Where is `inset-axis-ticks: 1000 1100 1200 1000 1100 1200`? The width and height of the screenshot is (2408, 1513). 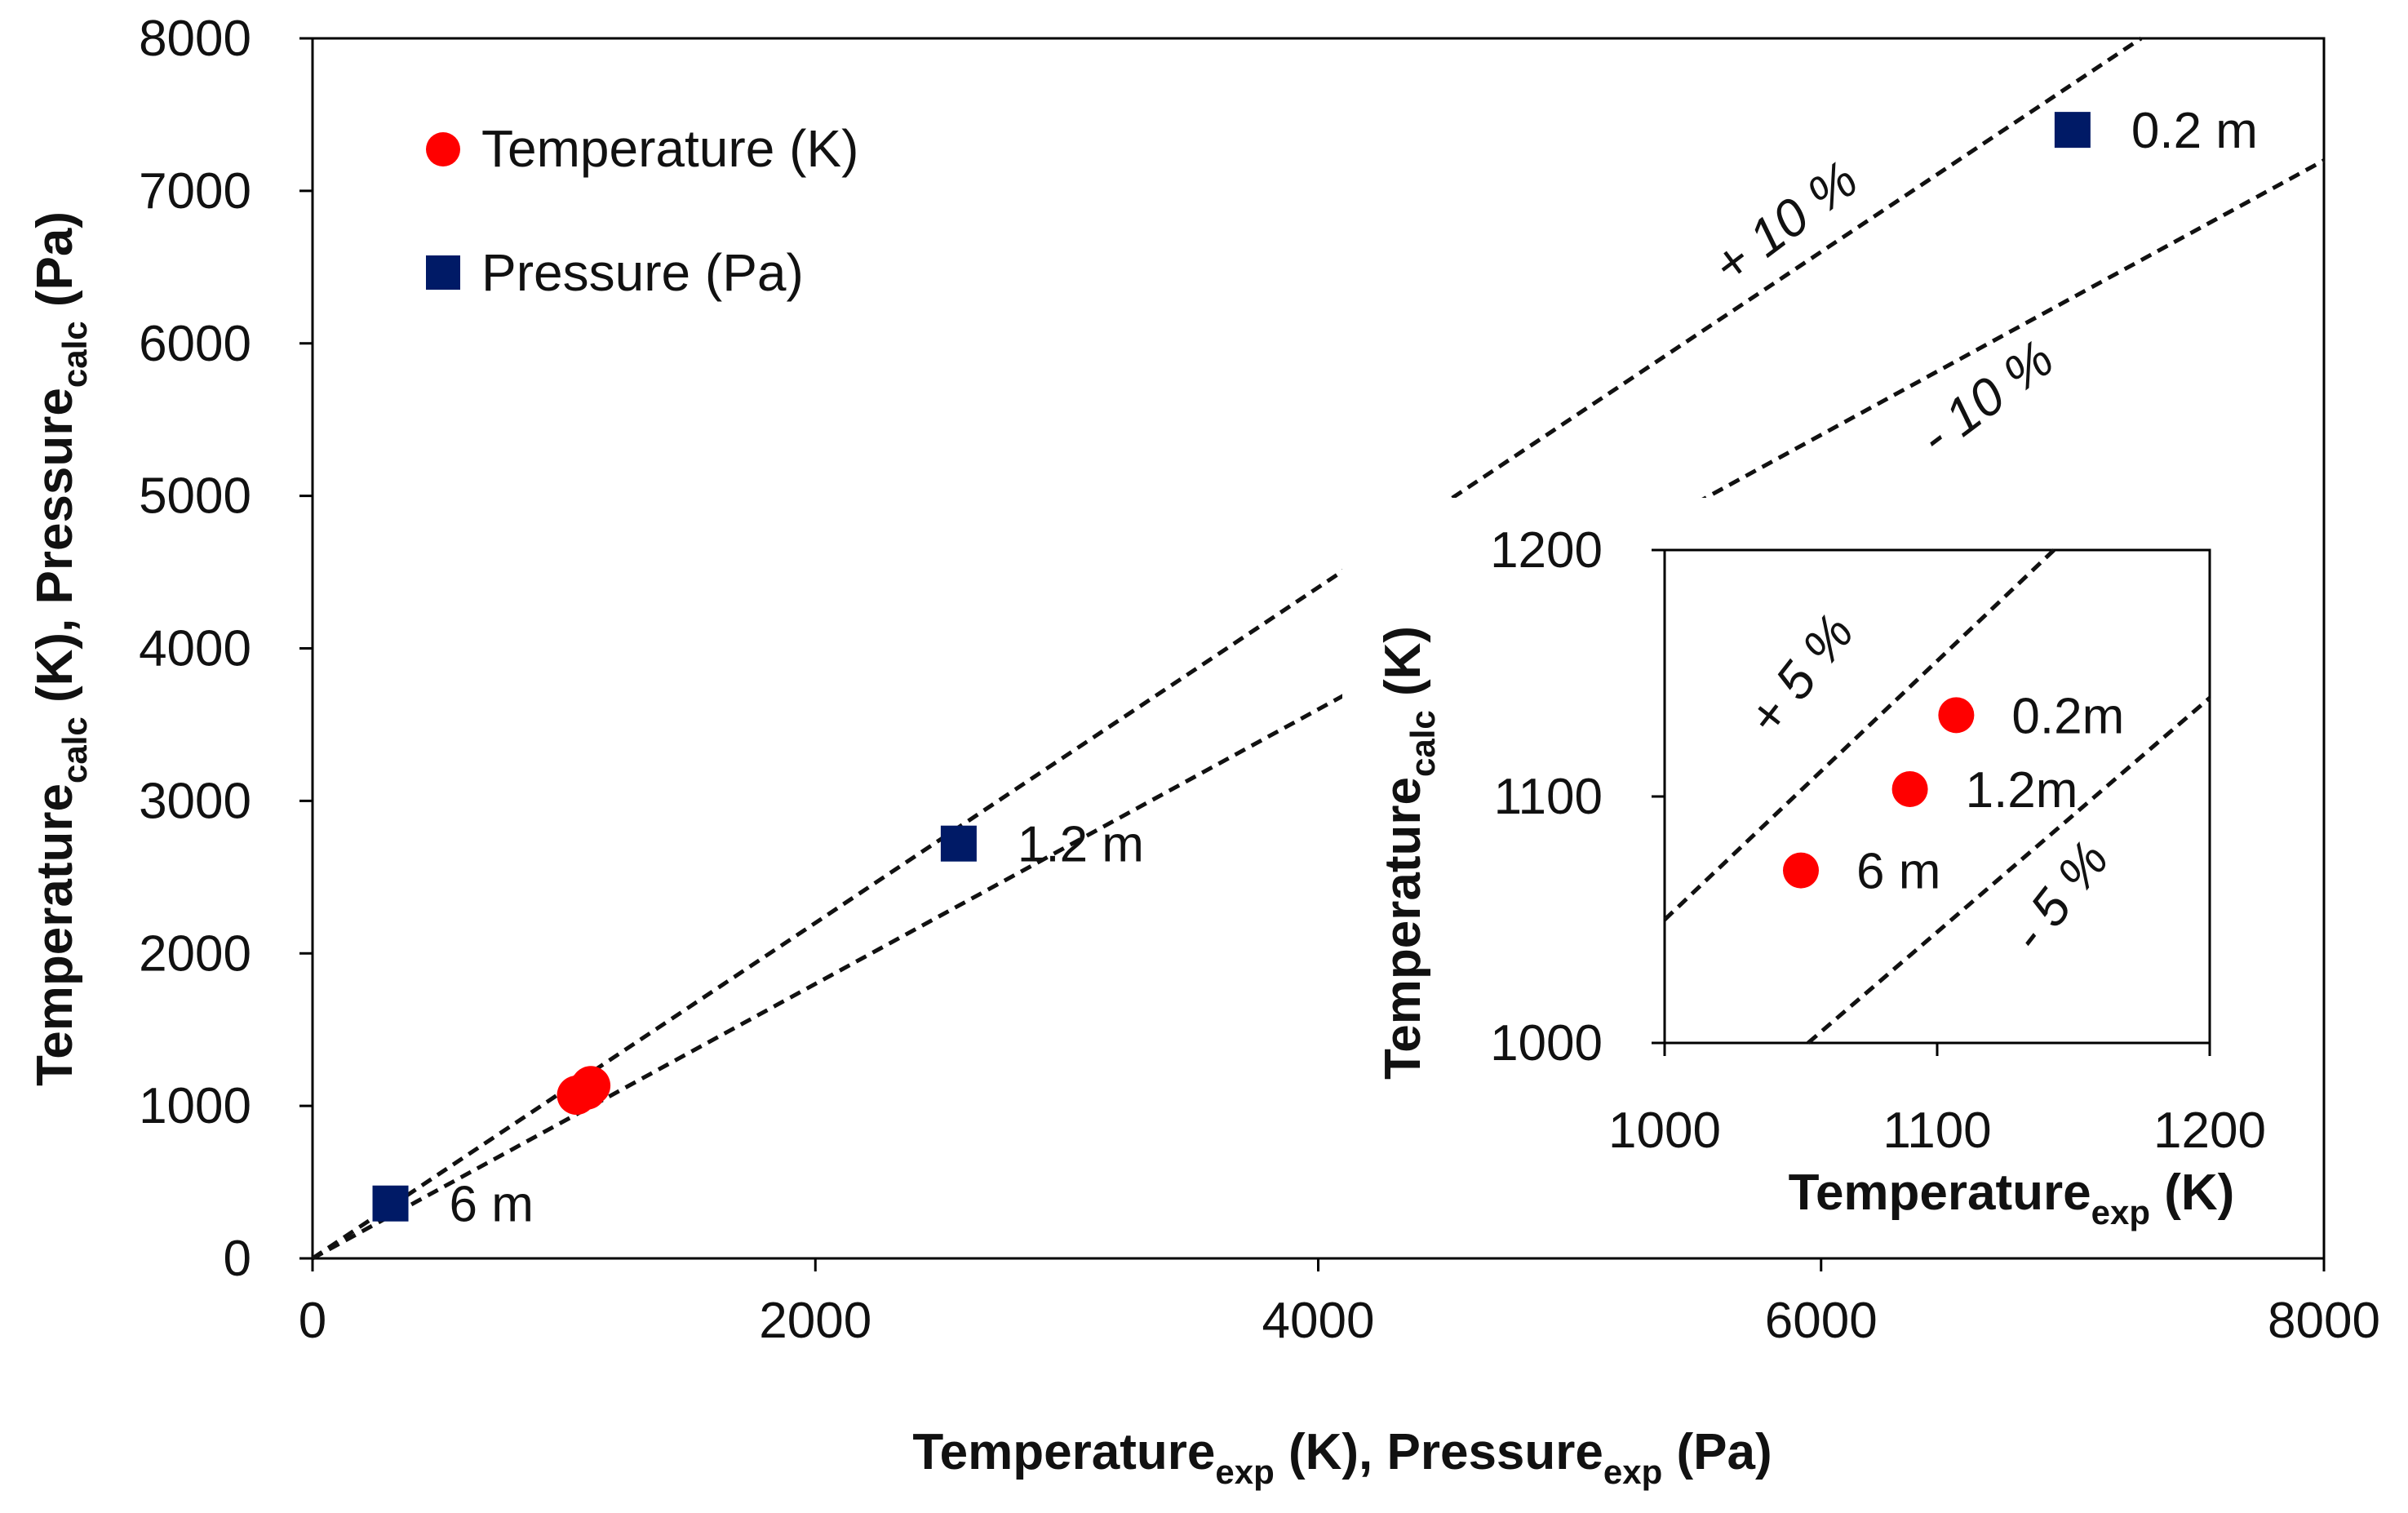 inset-axis-ticks: 1000 1100 1200 1000 1100 1200 is located at coordinates (1878, 840).